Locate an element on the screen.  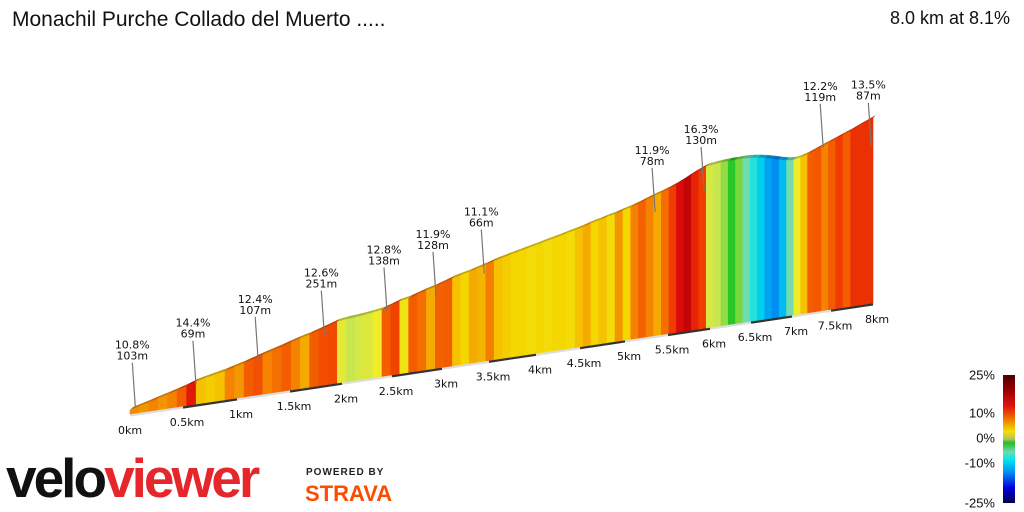
annotation-length: 138m is located at coordinates (384, 260).